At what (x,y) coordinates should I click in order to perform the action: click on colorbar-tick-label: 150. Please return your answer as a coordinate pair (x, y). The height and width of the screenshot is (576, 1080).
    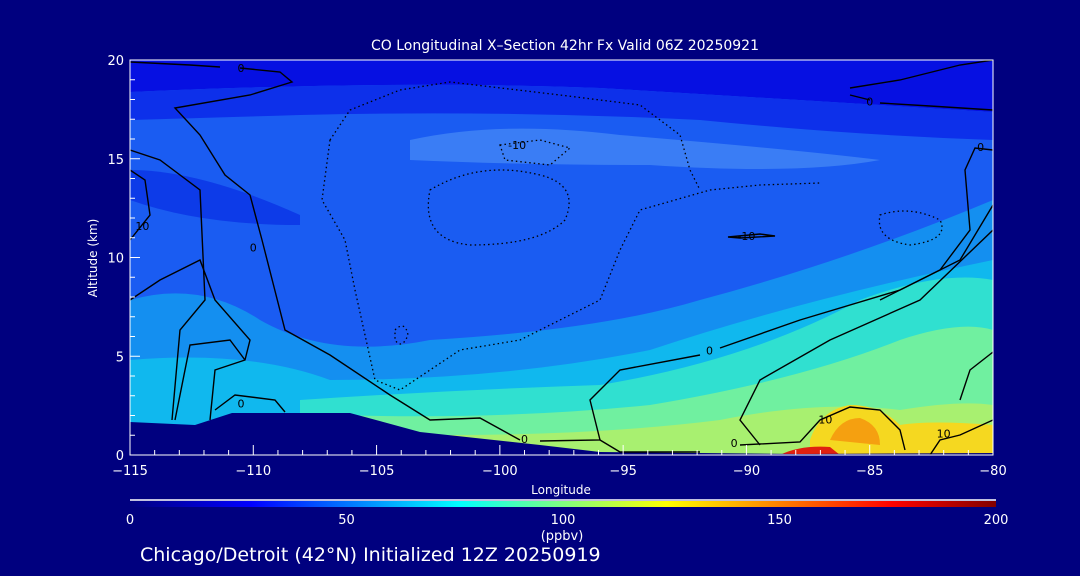
    Looking at the image, I should click on (779, 520).